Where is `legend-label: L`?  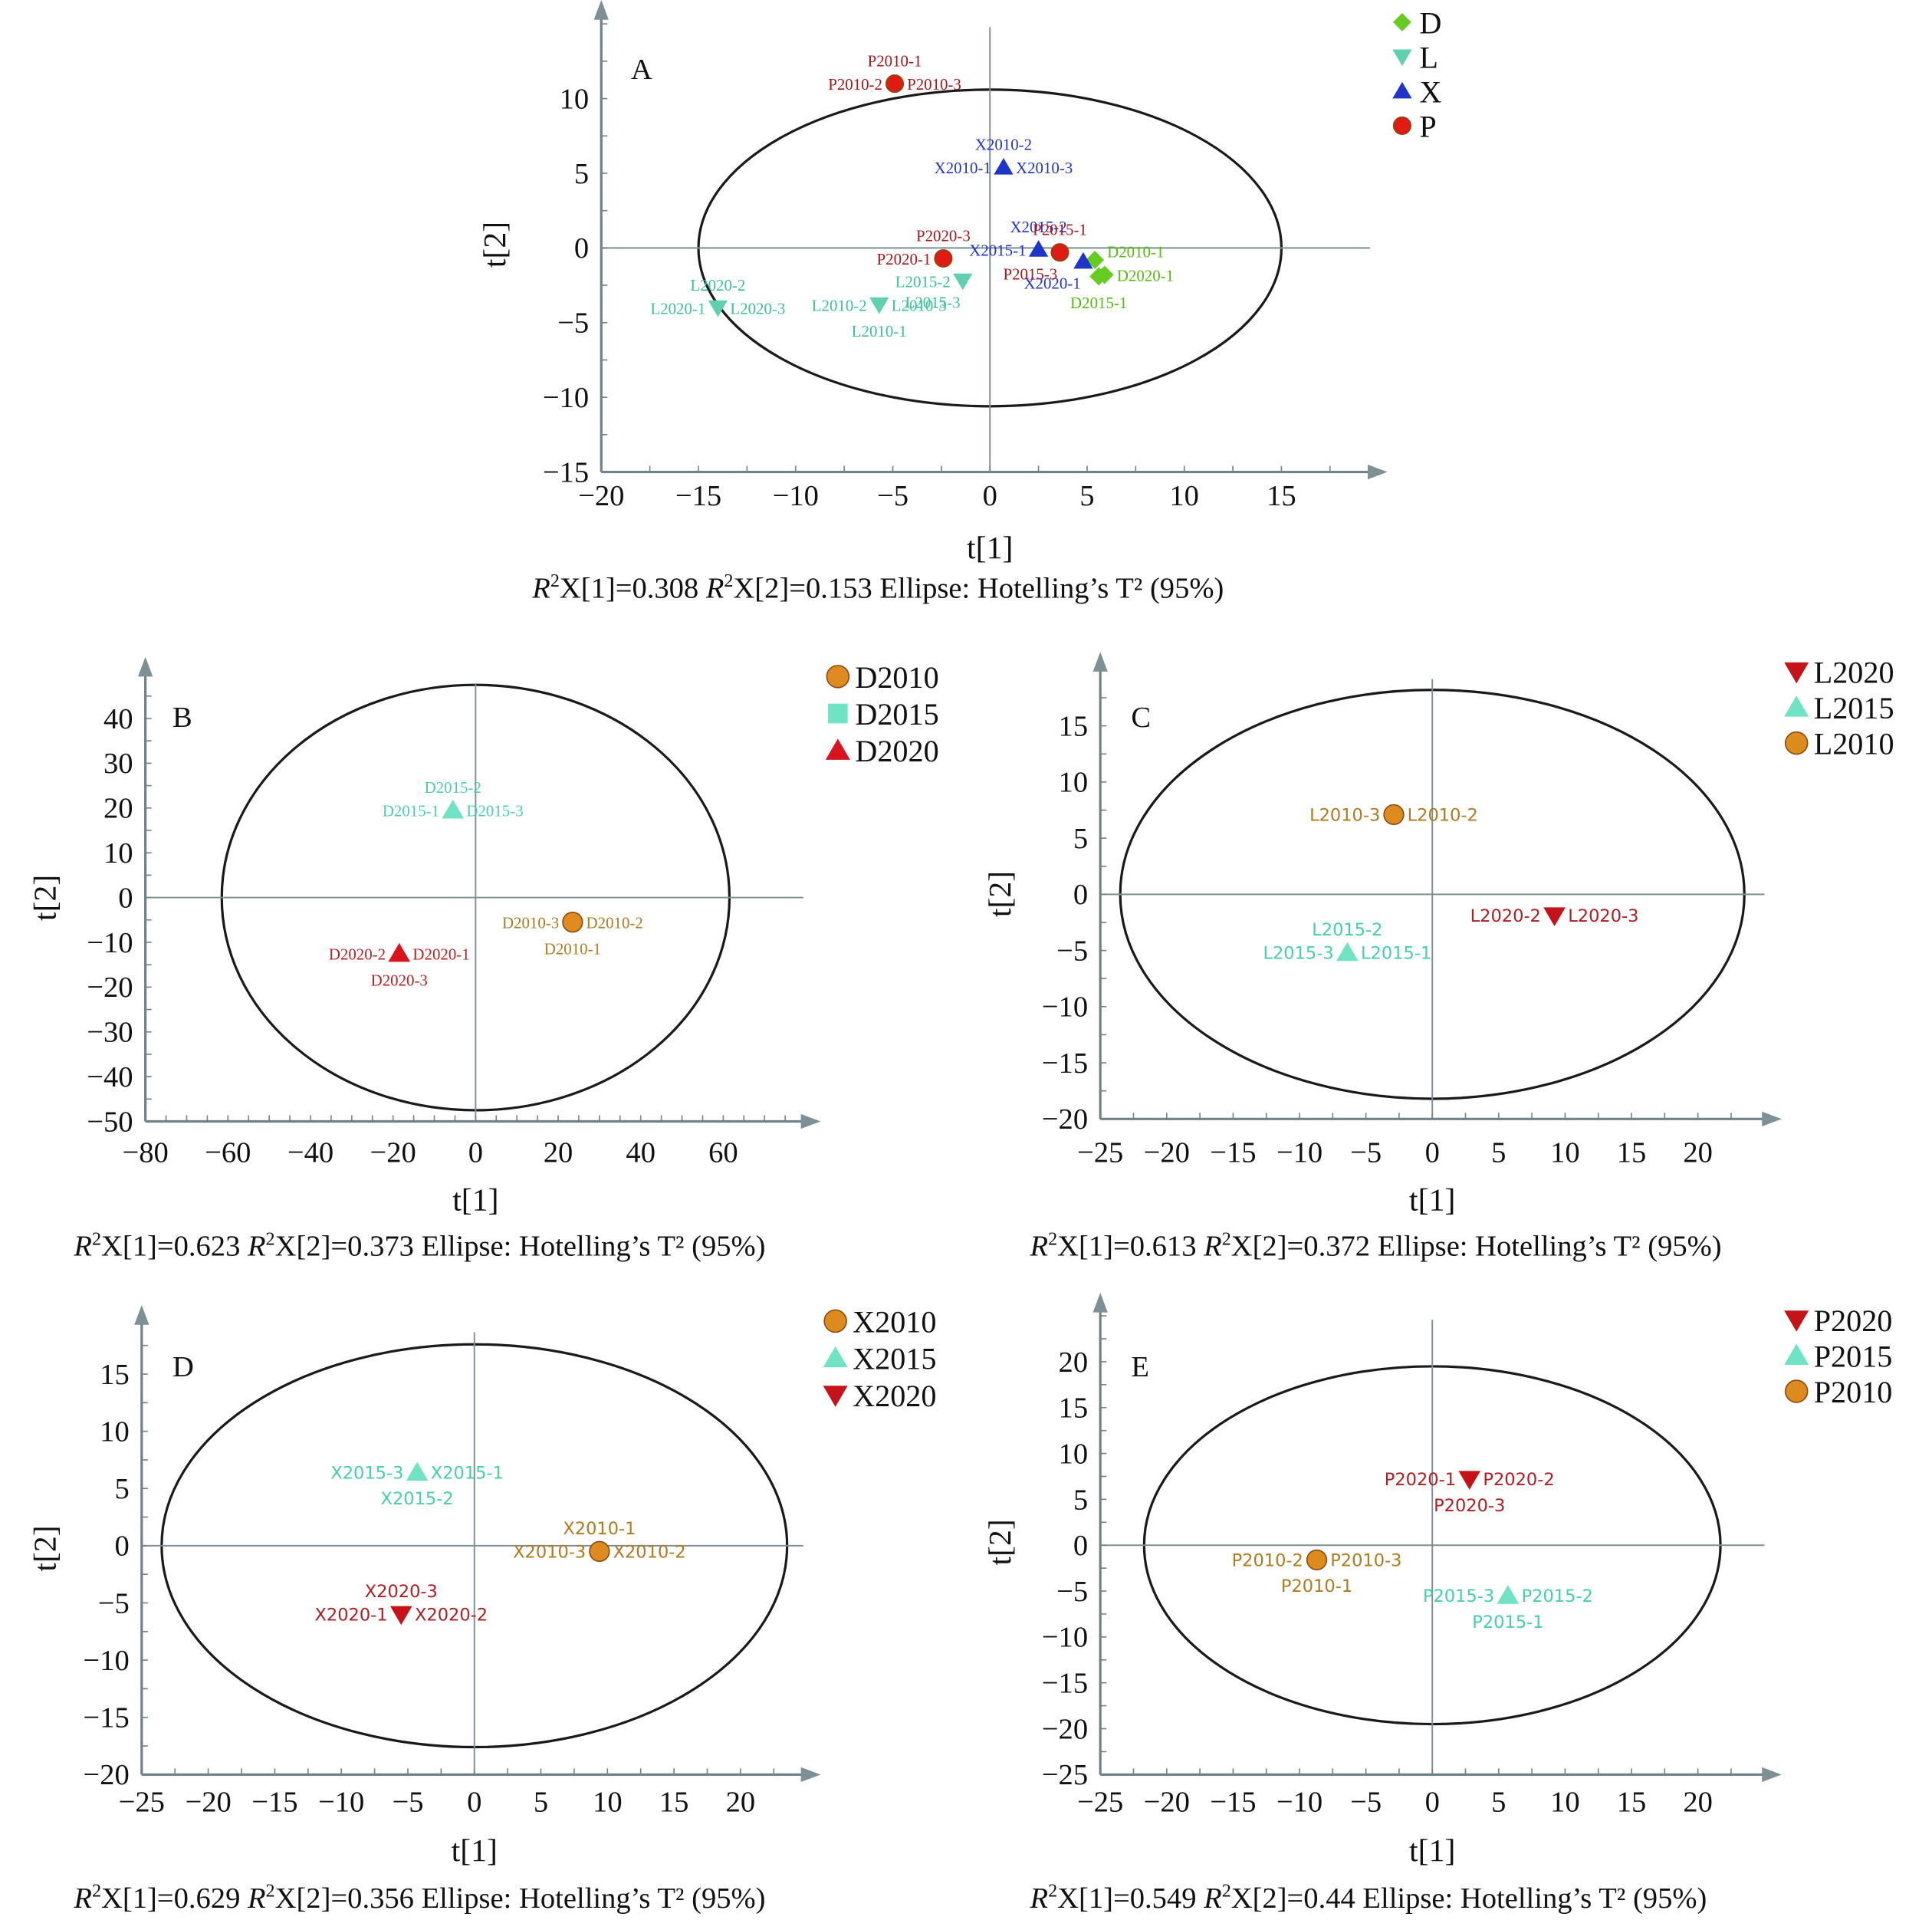
legend-label: L is located at coordinates (1429, 57).